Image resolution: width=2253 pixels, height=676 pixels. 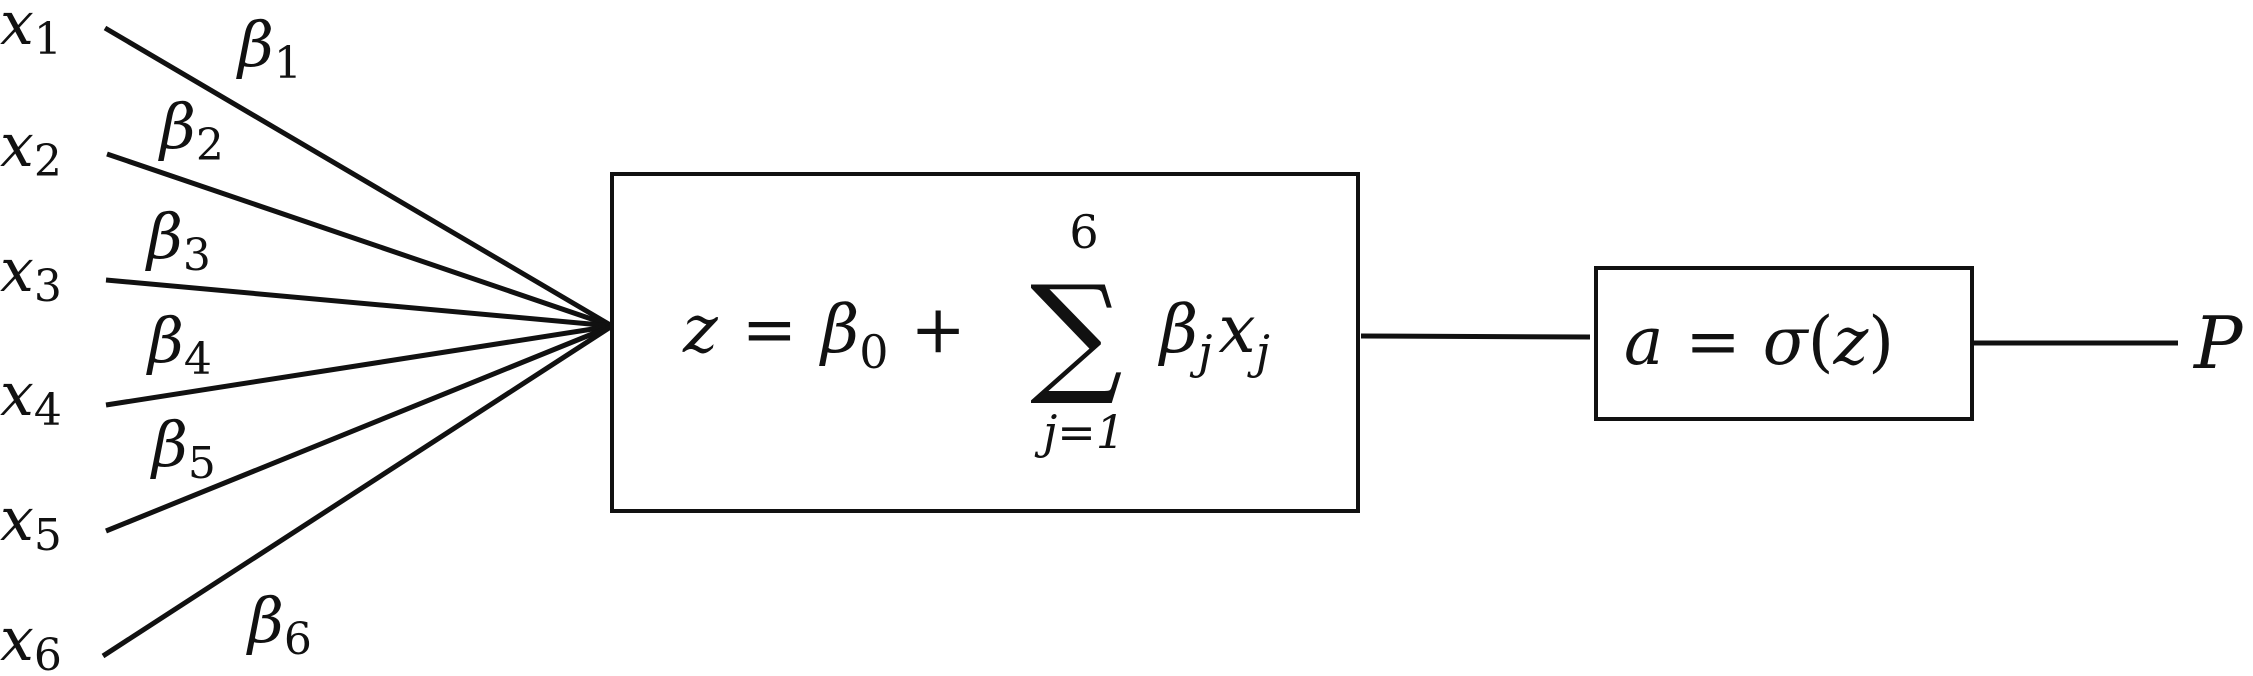 What do you see at coordinates (359, 428) in the screenshot?
I see `edge-x5` at bounding box center [359, 428].